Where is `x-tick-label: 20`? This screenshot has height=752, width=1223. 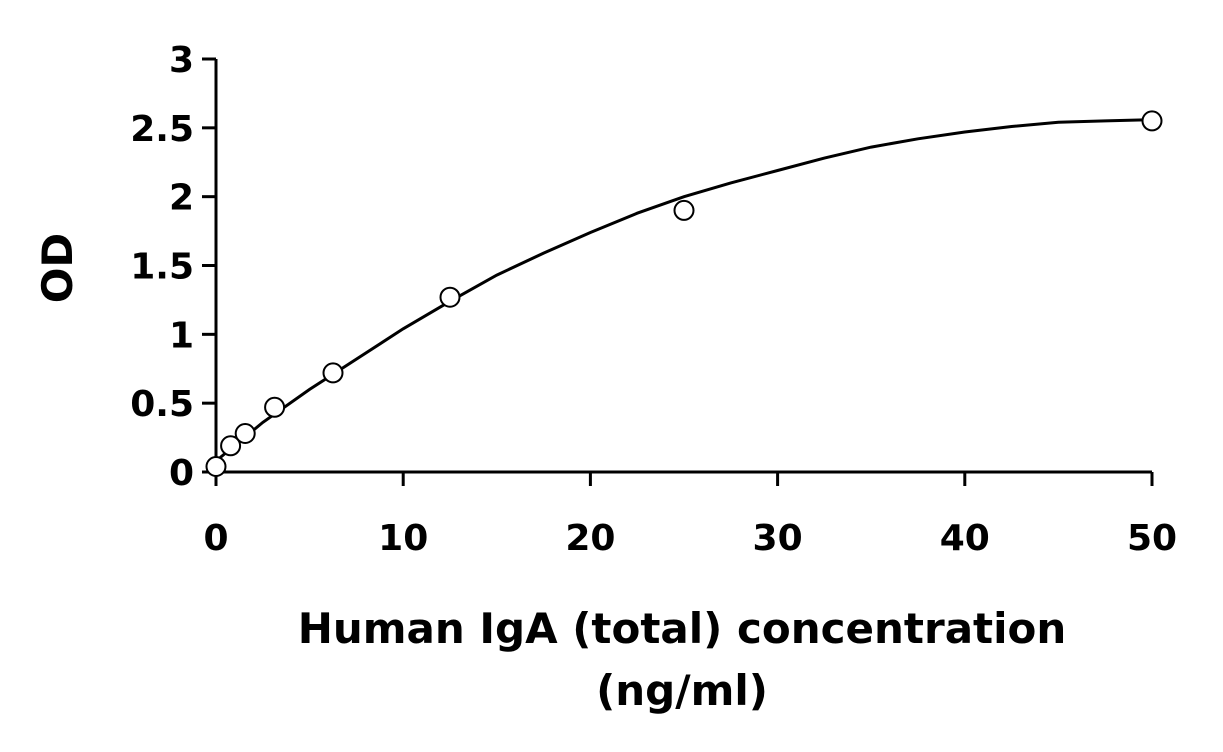
x-tick-label: 20 is located at coordinates (590, 538).